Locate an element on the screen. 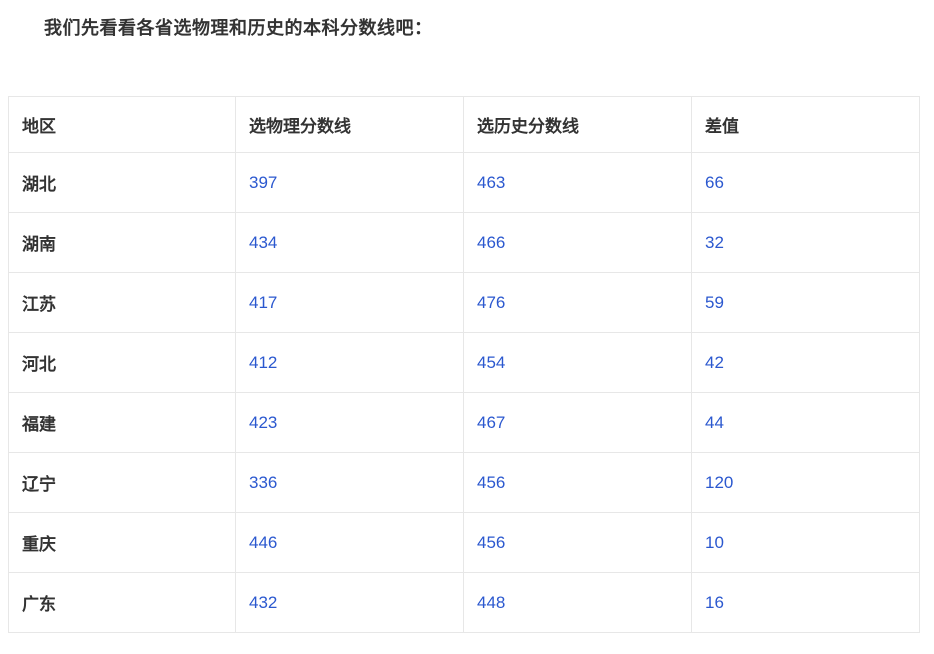 The height and width of the screenshot is (654, 934). diff-cell: 44 is located at coordinates (805, 422).